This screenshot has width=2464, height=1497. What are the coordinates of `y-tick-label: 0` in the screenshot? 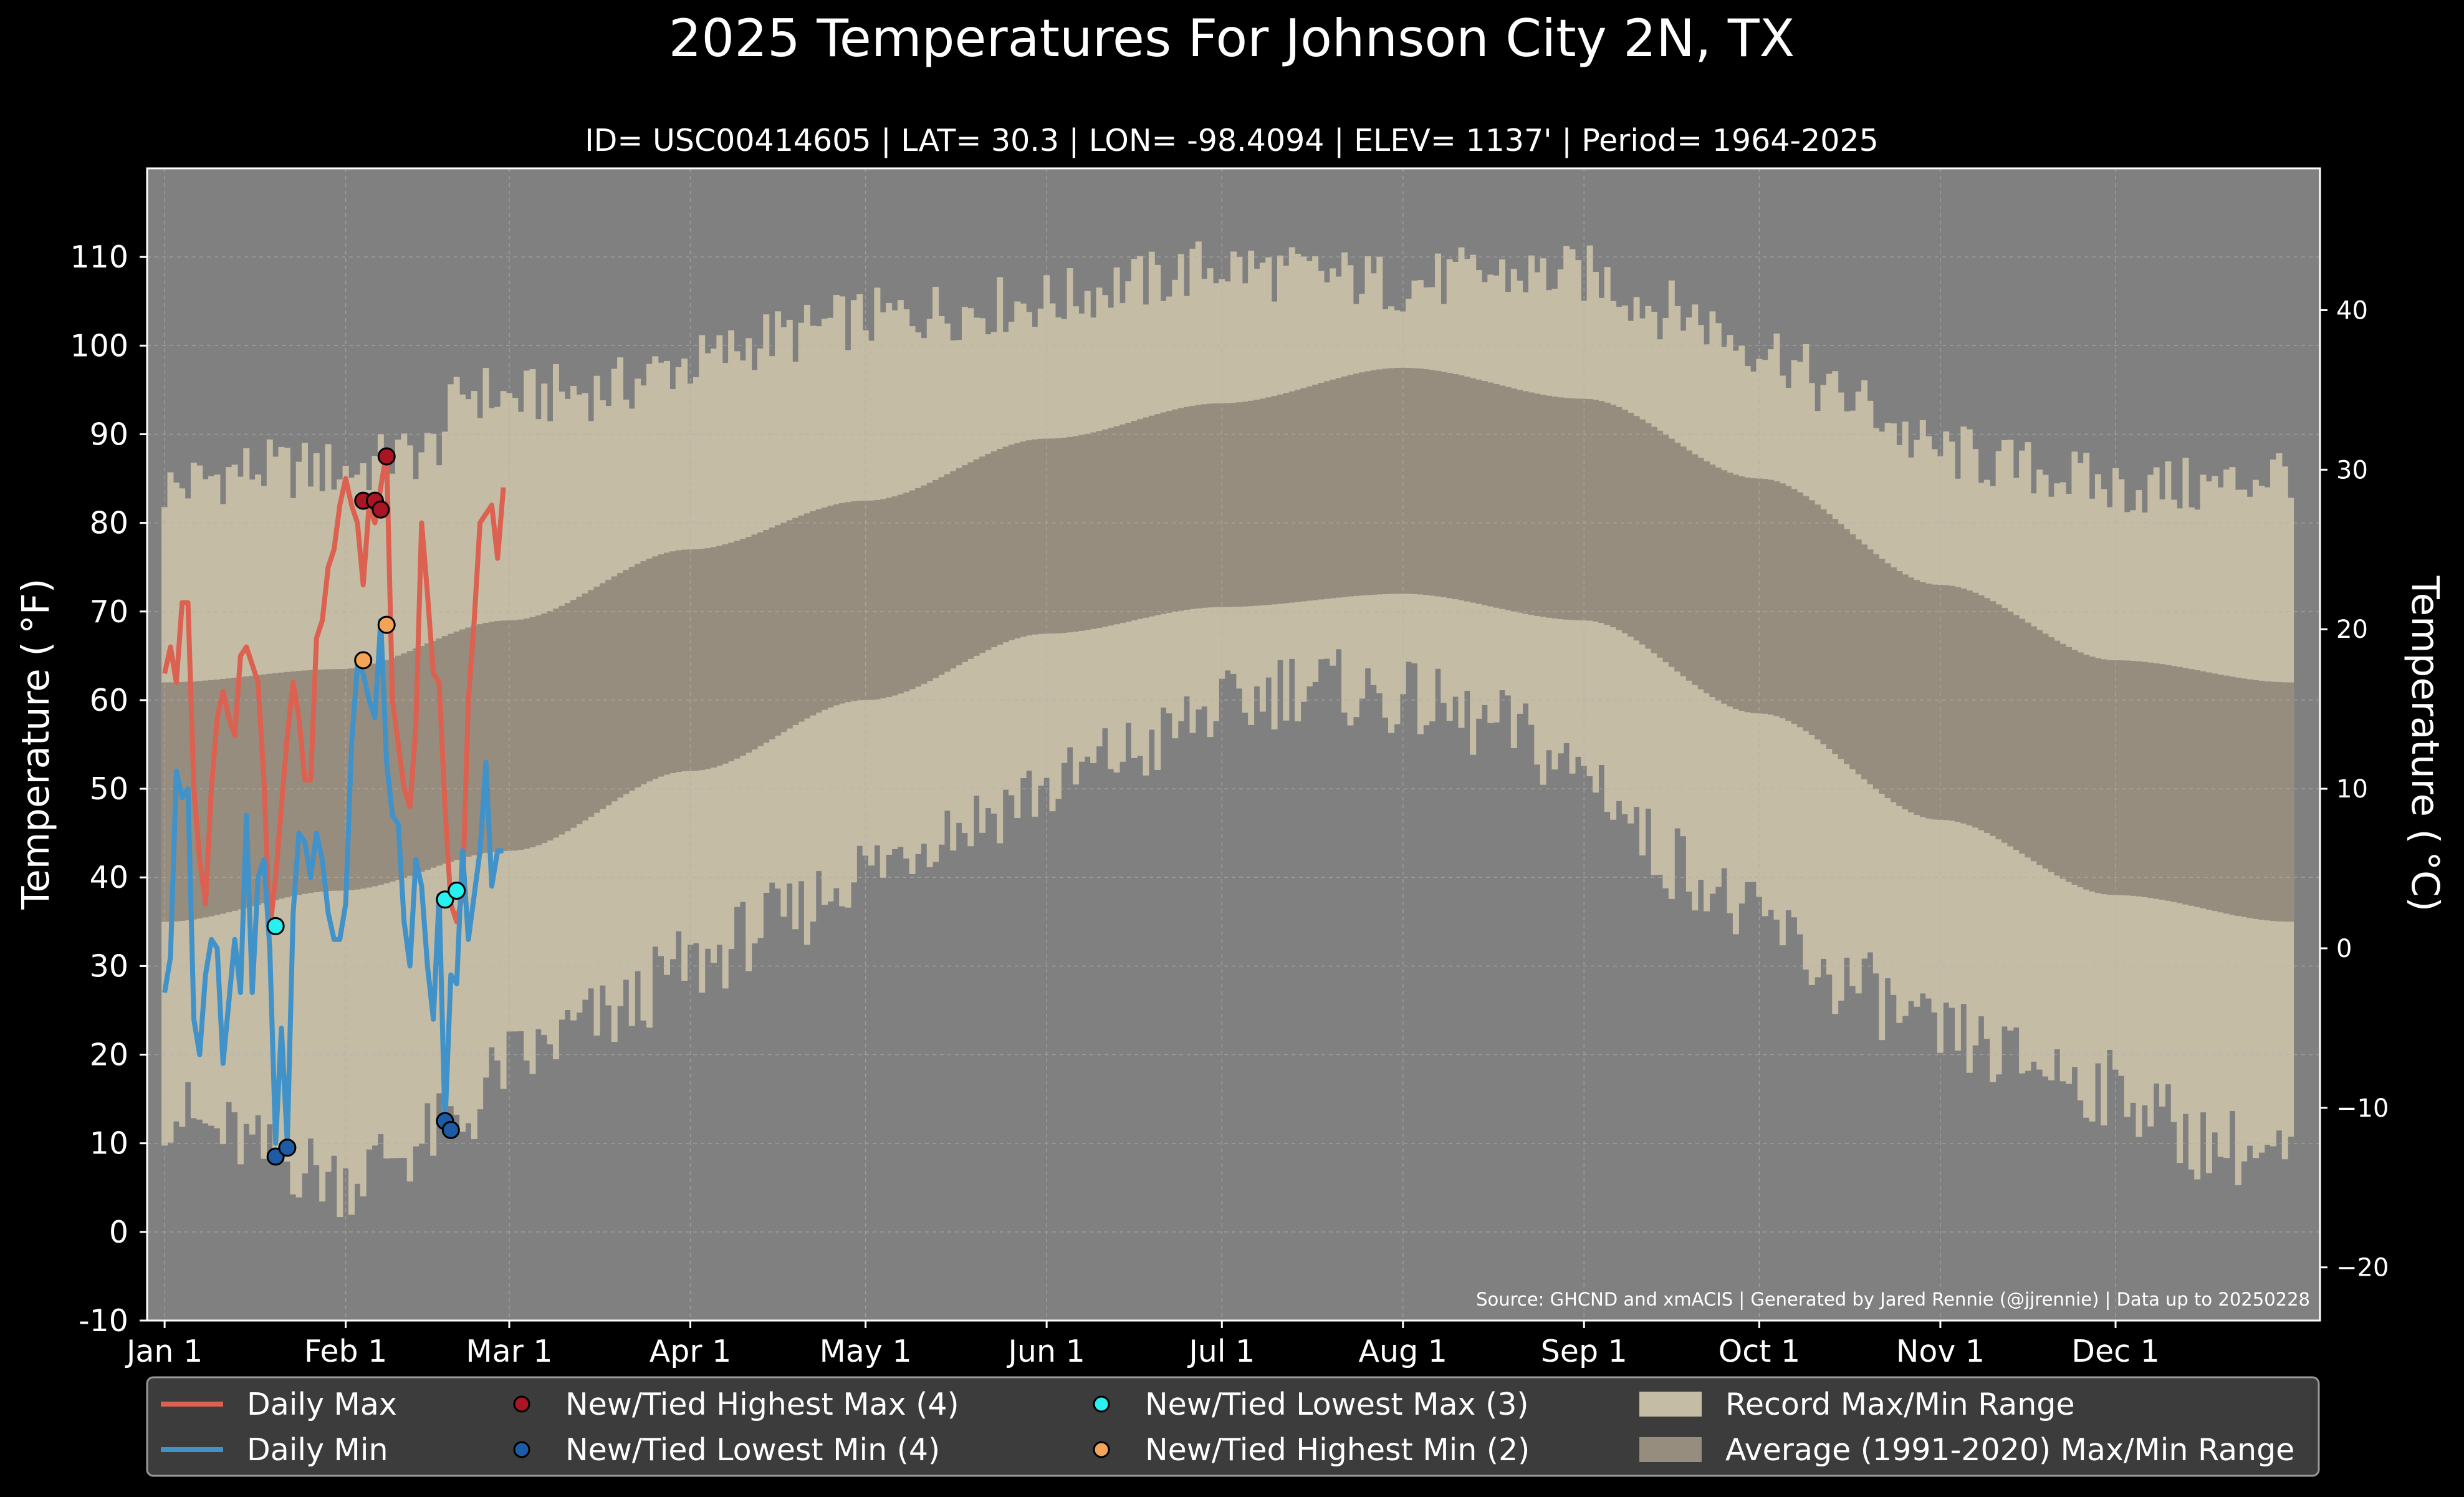 It's located at (118, 1232).